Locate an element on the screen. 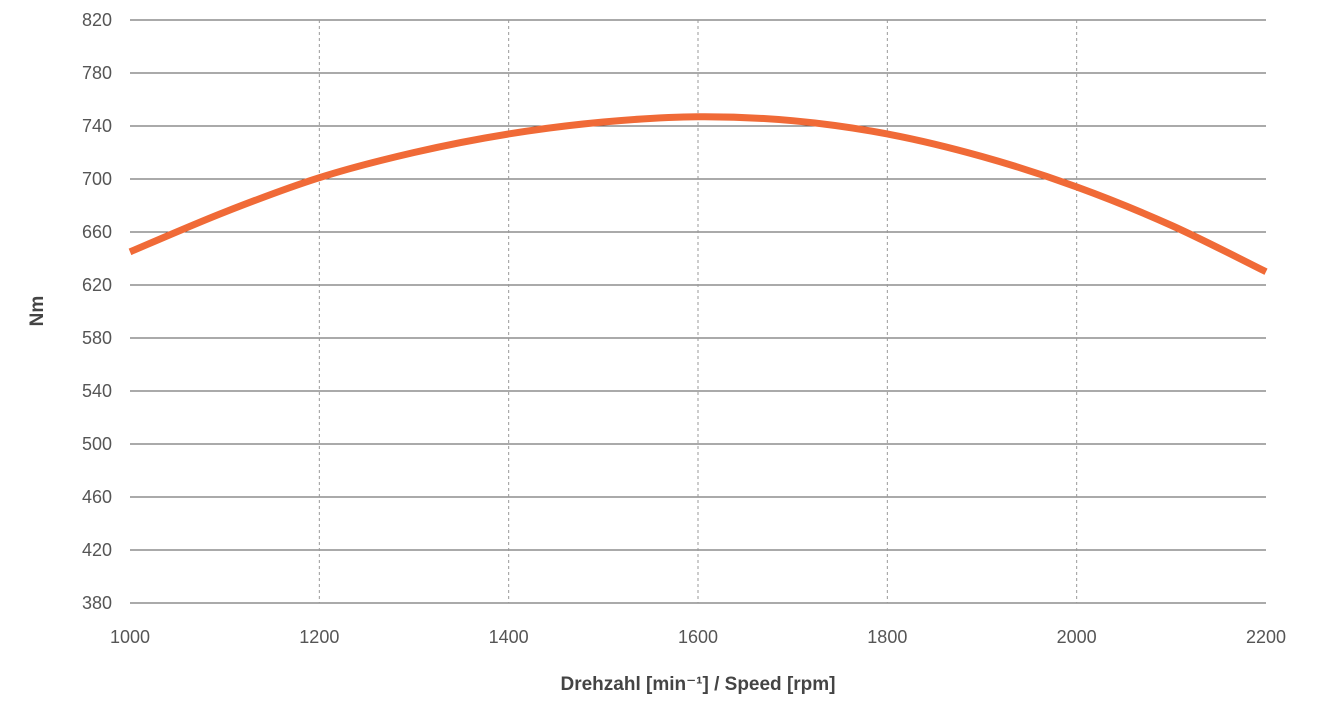  x-tick-label: 2200 is located at coordinates (1266, 637).